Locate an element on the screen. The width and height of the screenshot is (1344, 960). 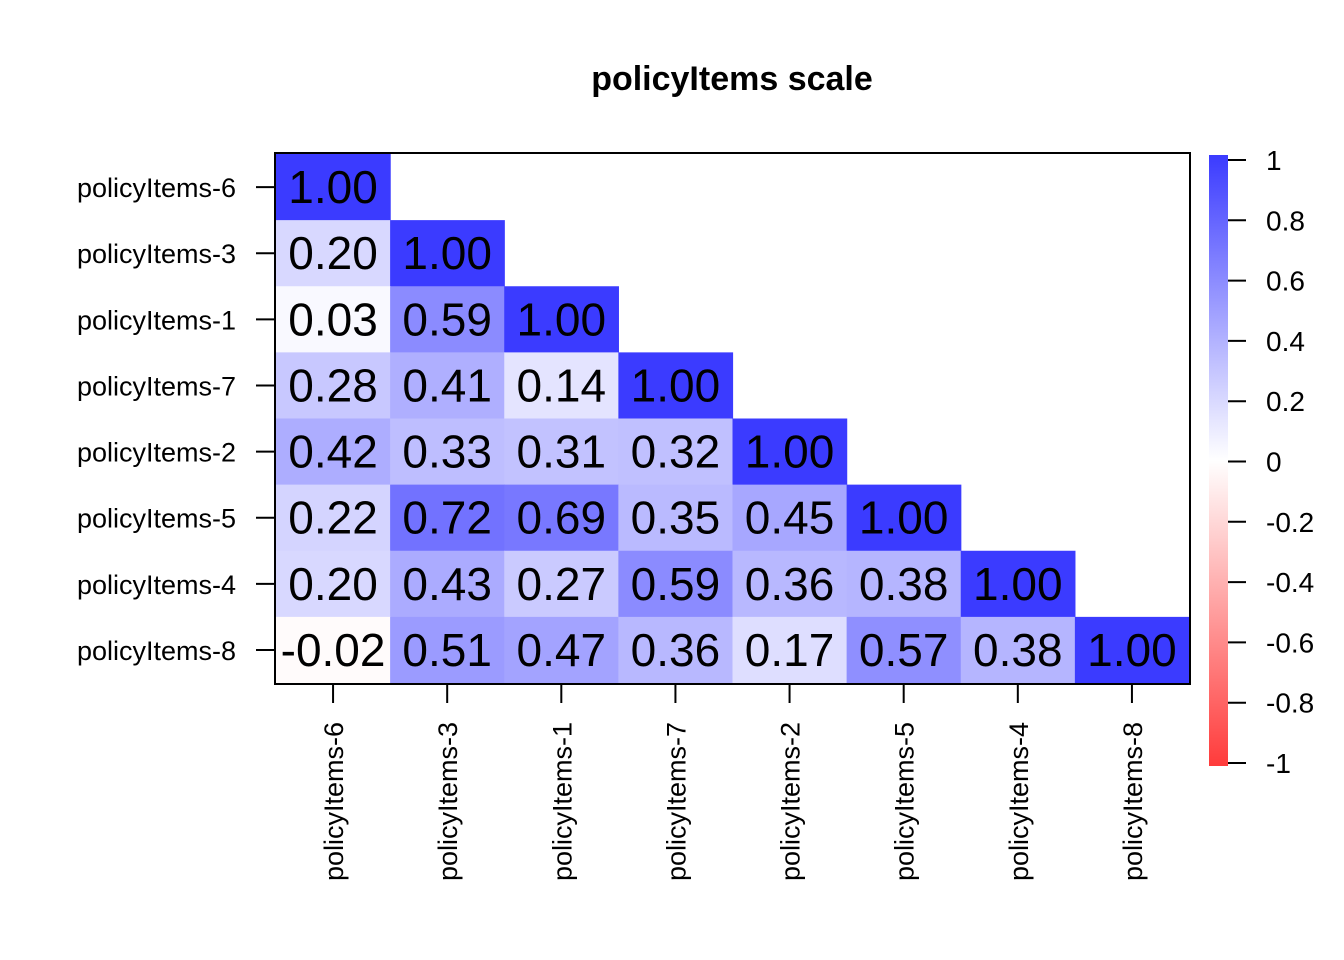
cell-value-label: 0.47 is located at coordinates (562, 650).